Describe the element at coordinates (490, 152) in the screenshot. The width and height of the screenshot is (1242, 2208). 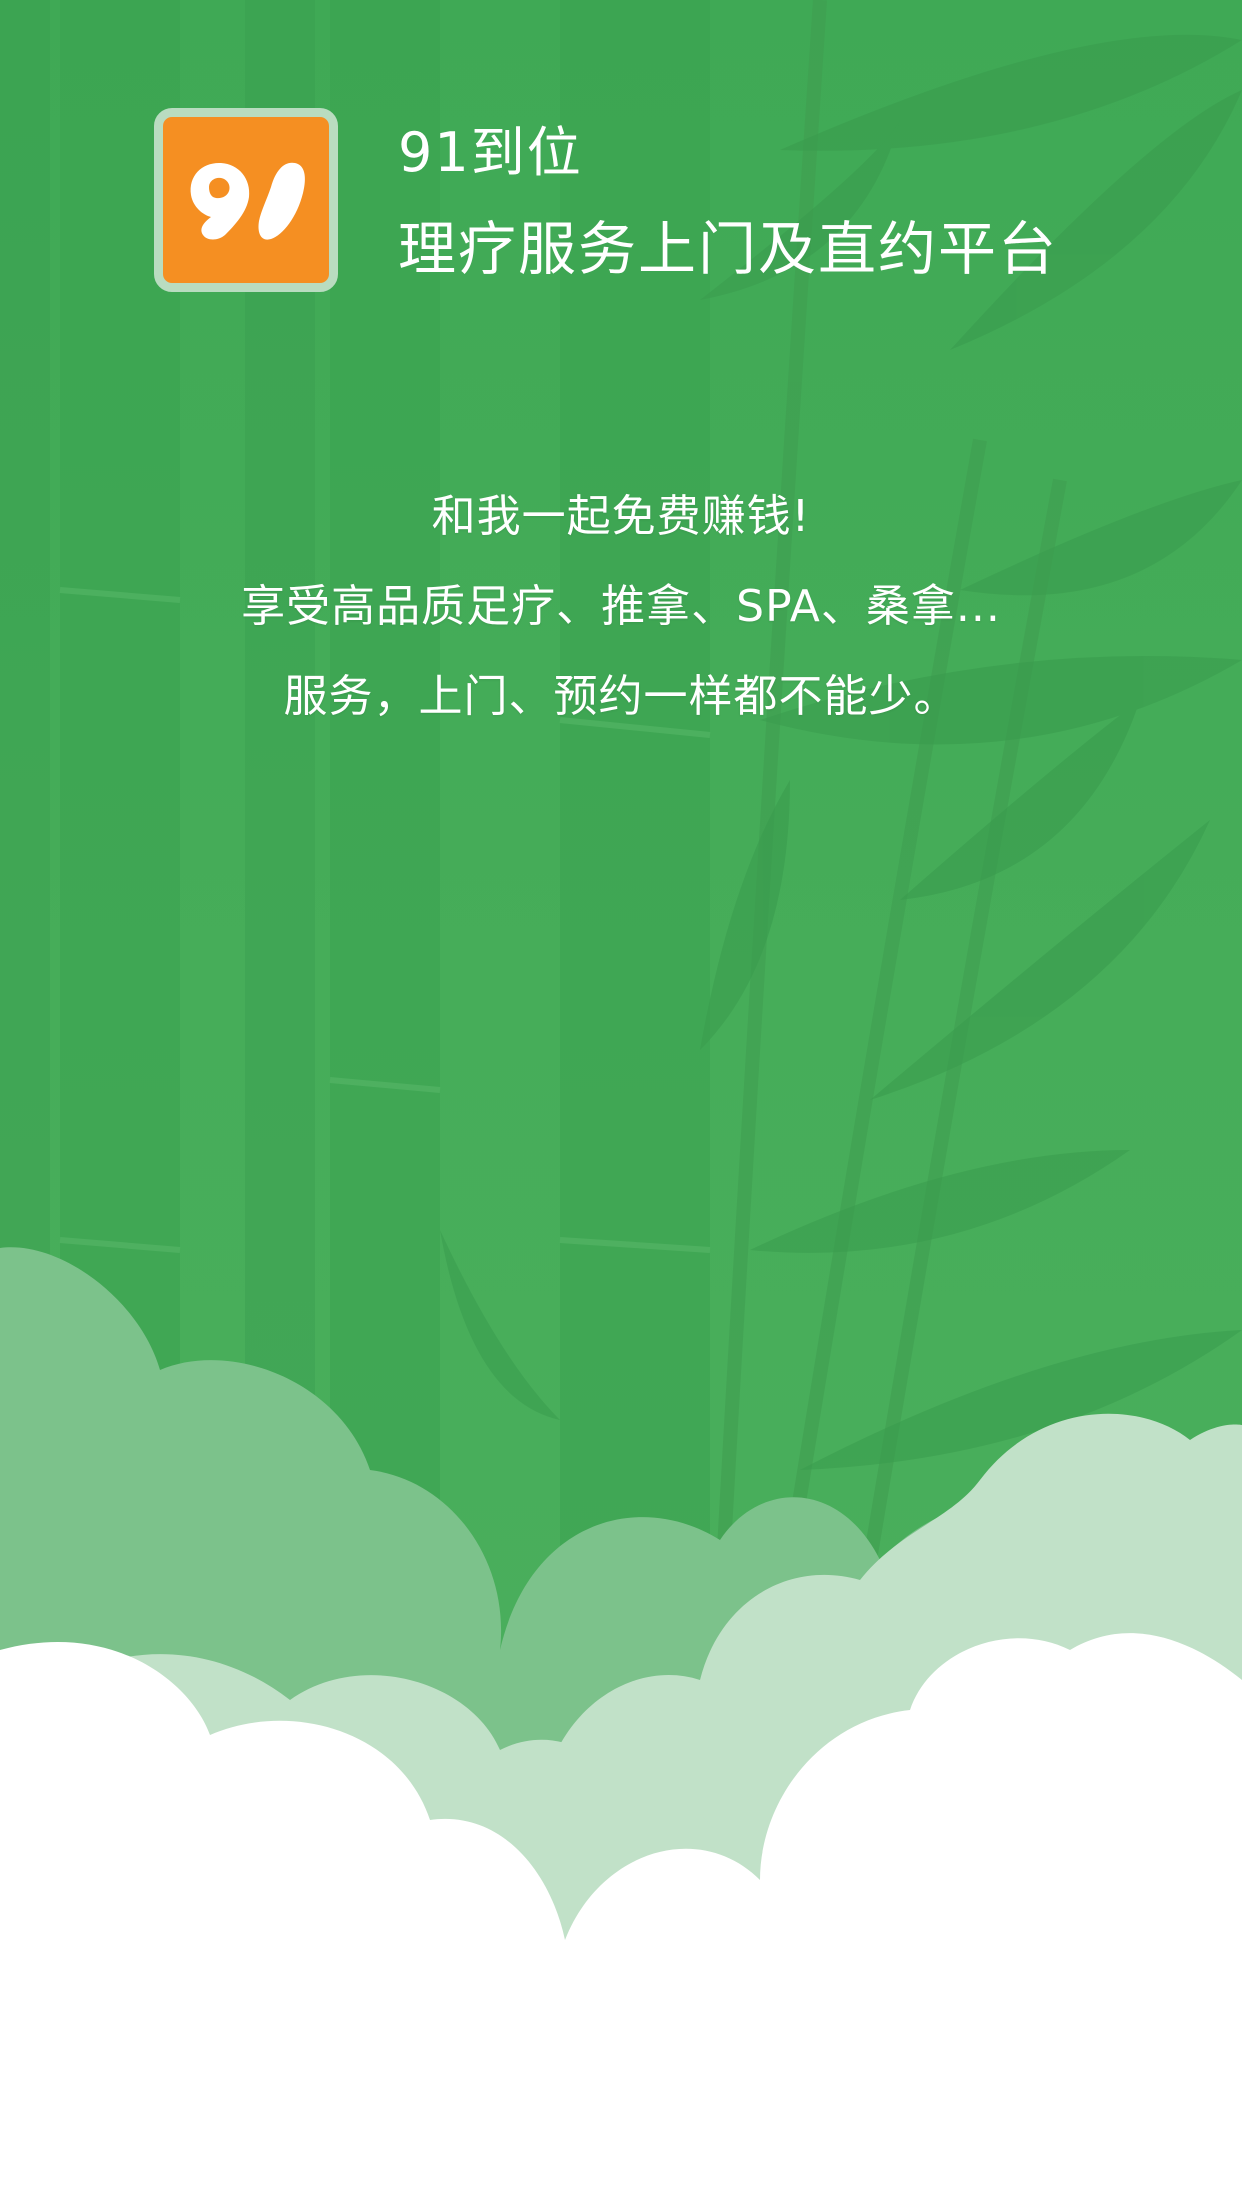
I see `app-name: 91到位` at that location.